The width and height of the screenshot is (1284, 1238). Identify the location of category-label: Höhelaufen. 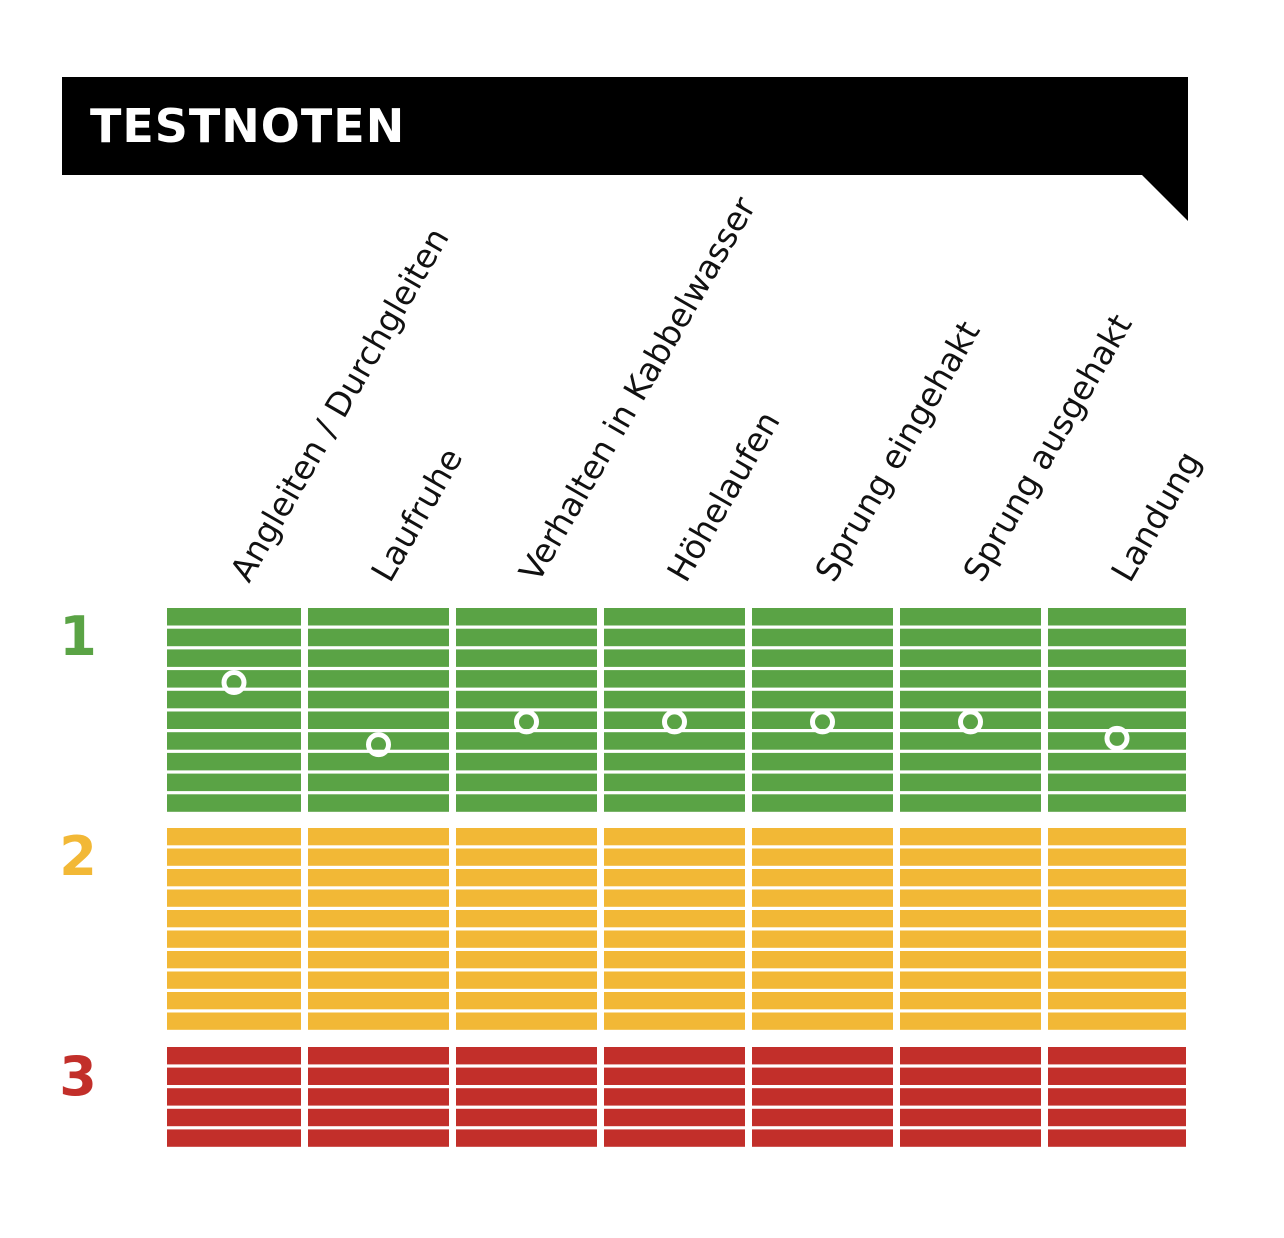
(723, 496).